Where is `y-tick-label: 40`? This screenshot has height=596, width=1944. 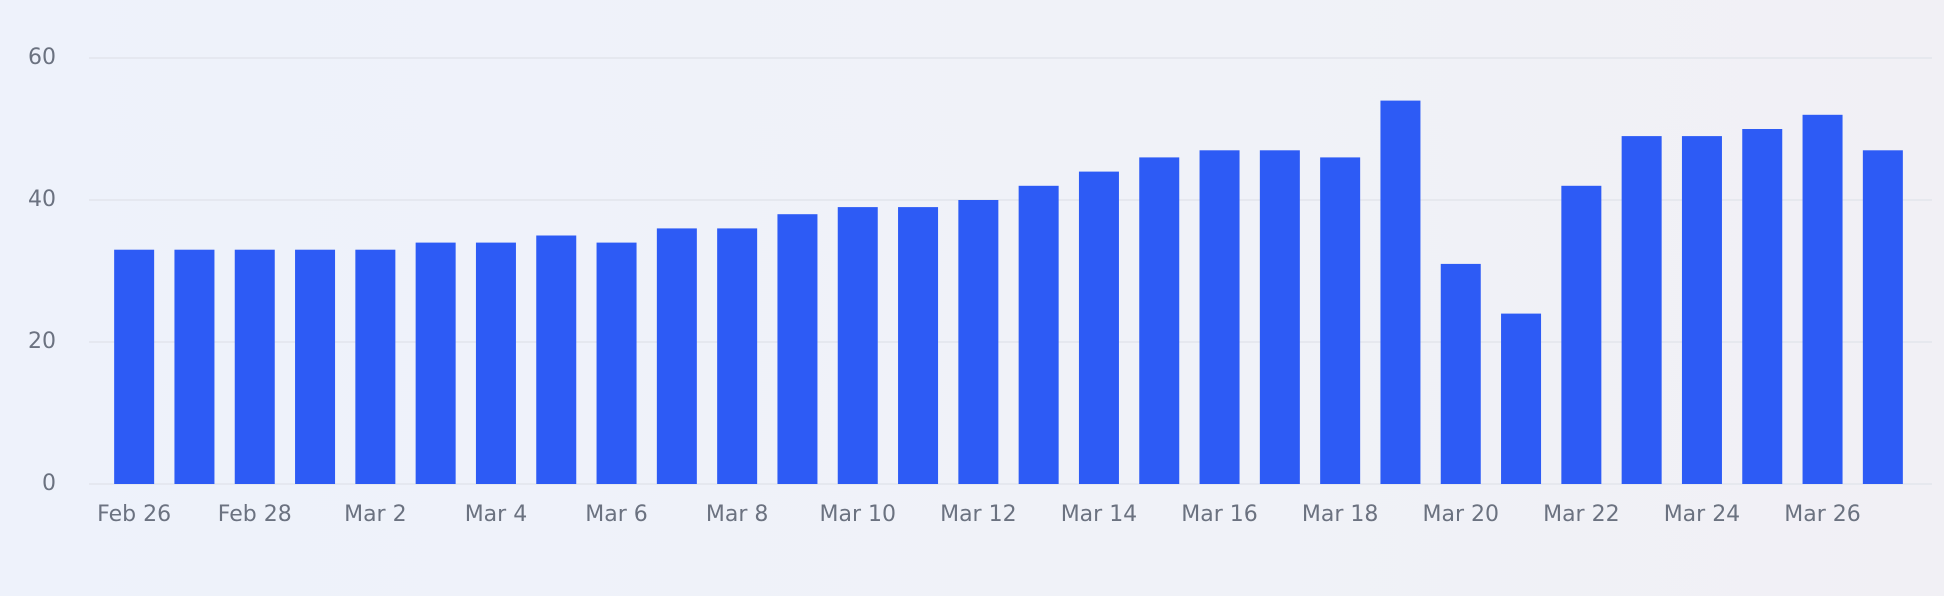
y-tick-label: 40 is located at coordinates (42, 199).